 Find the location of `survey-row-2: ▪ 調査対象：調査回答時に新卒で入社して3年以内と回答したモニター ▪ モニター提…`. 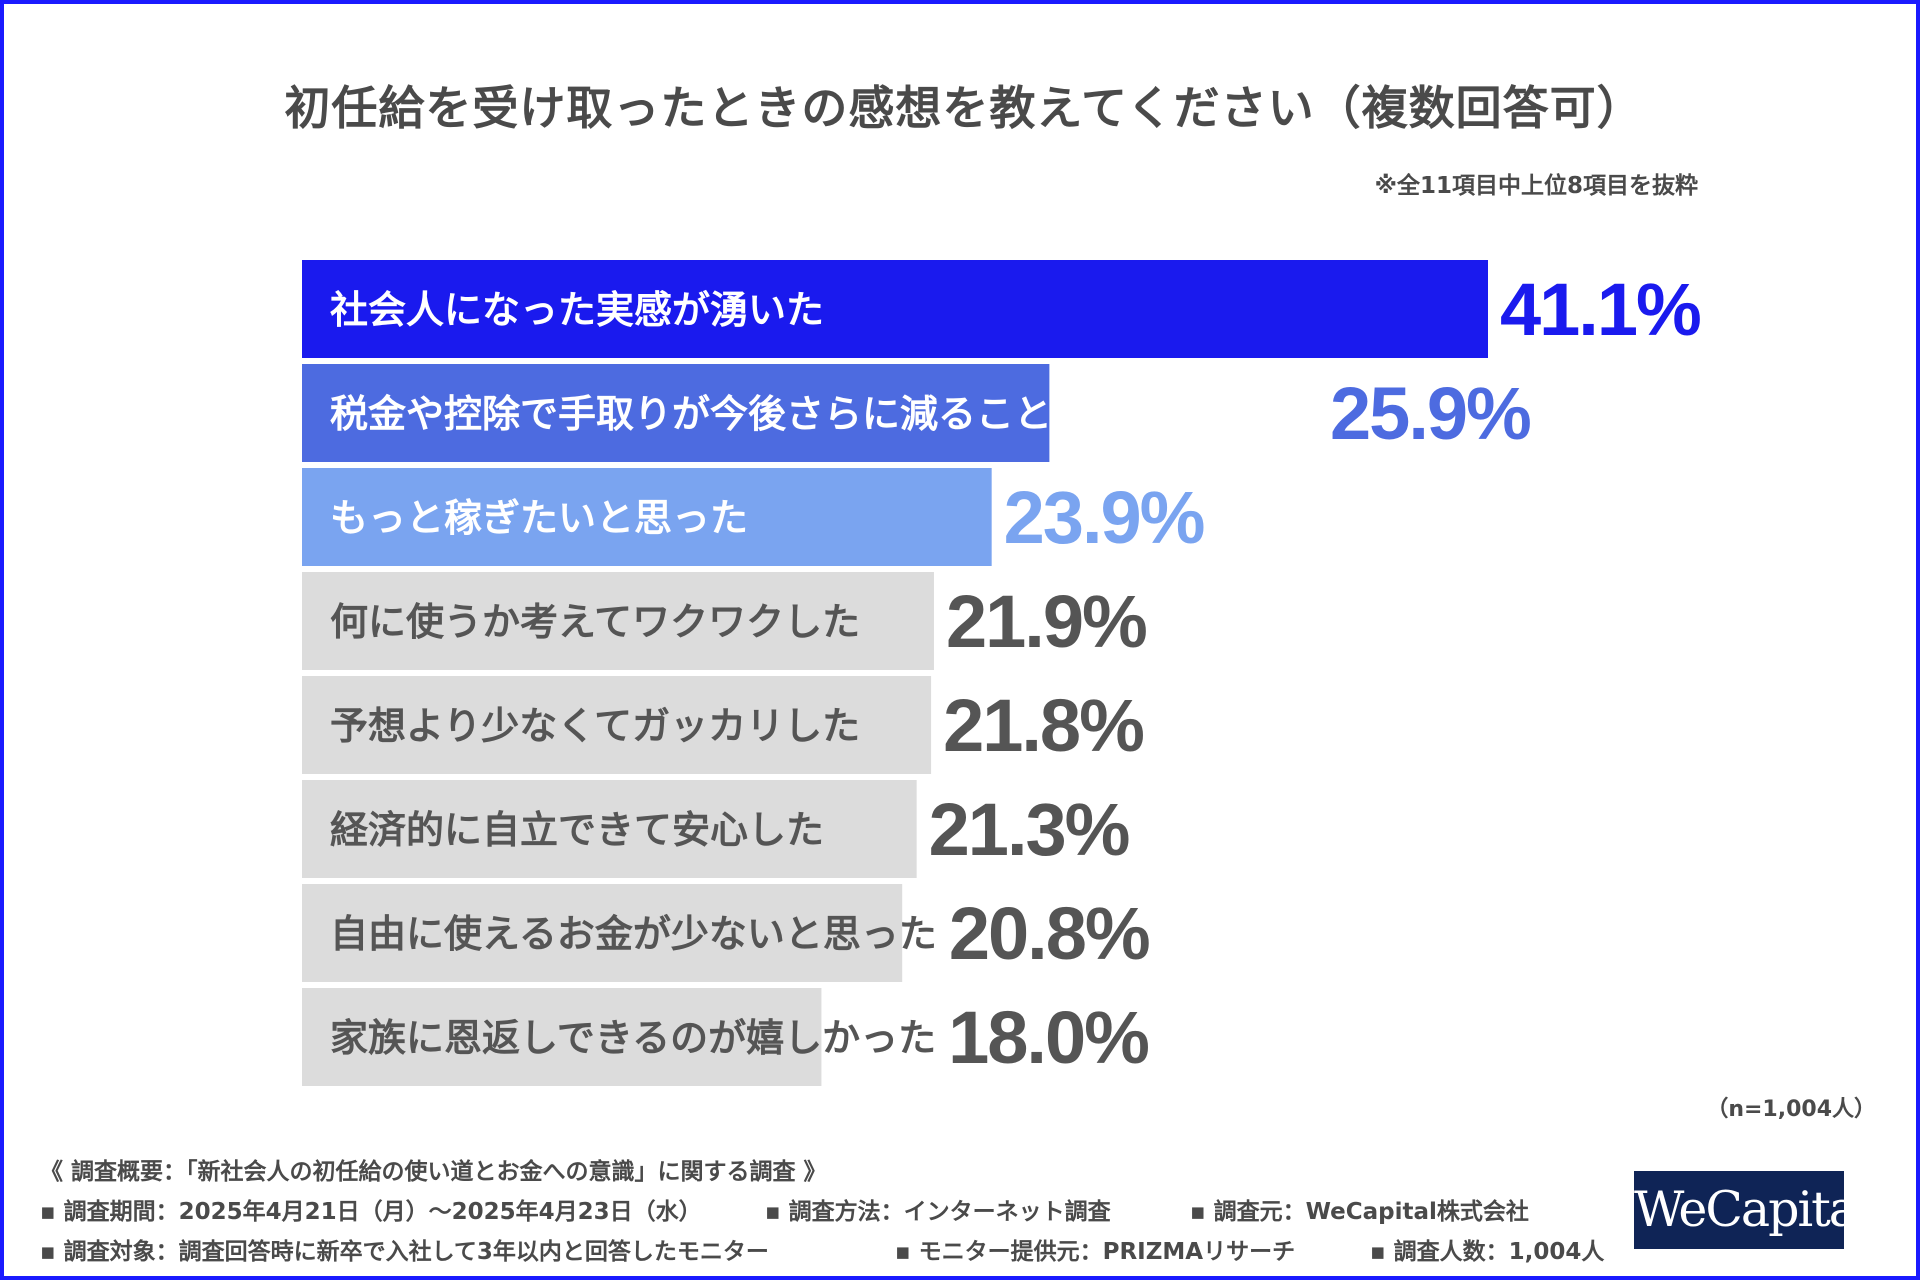

survey-row-2: ▪ 調査対象：調査回答時に新卒で入社して3年以内と回答したモニター ▪ モニター提… is located at coordinates (822, 1252).